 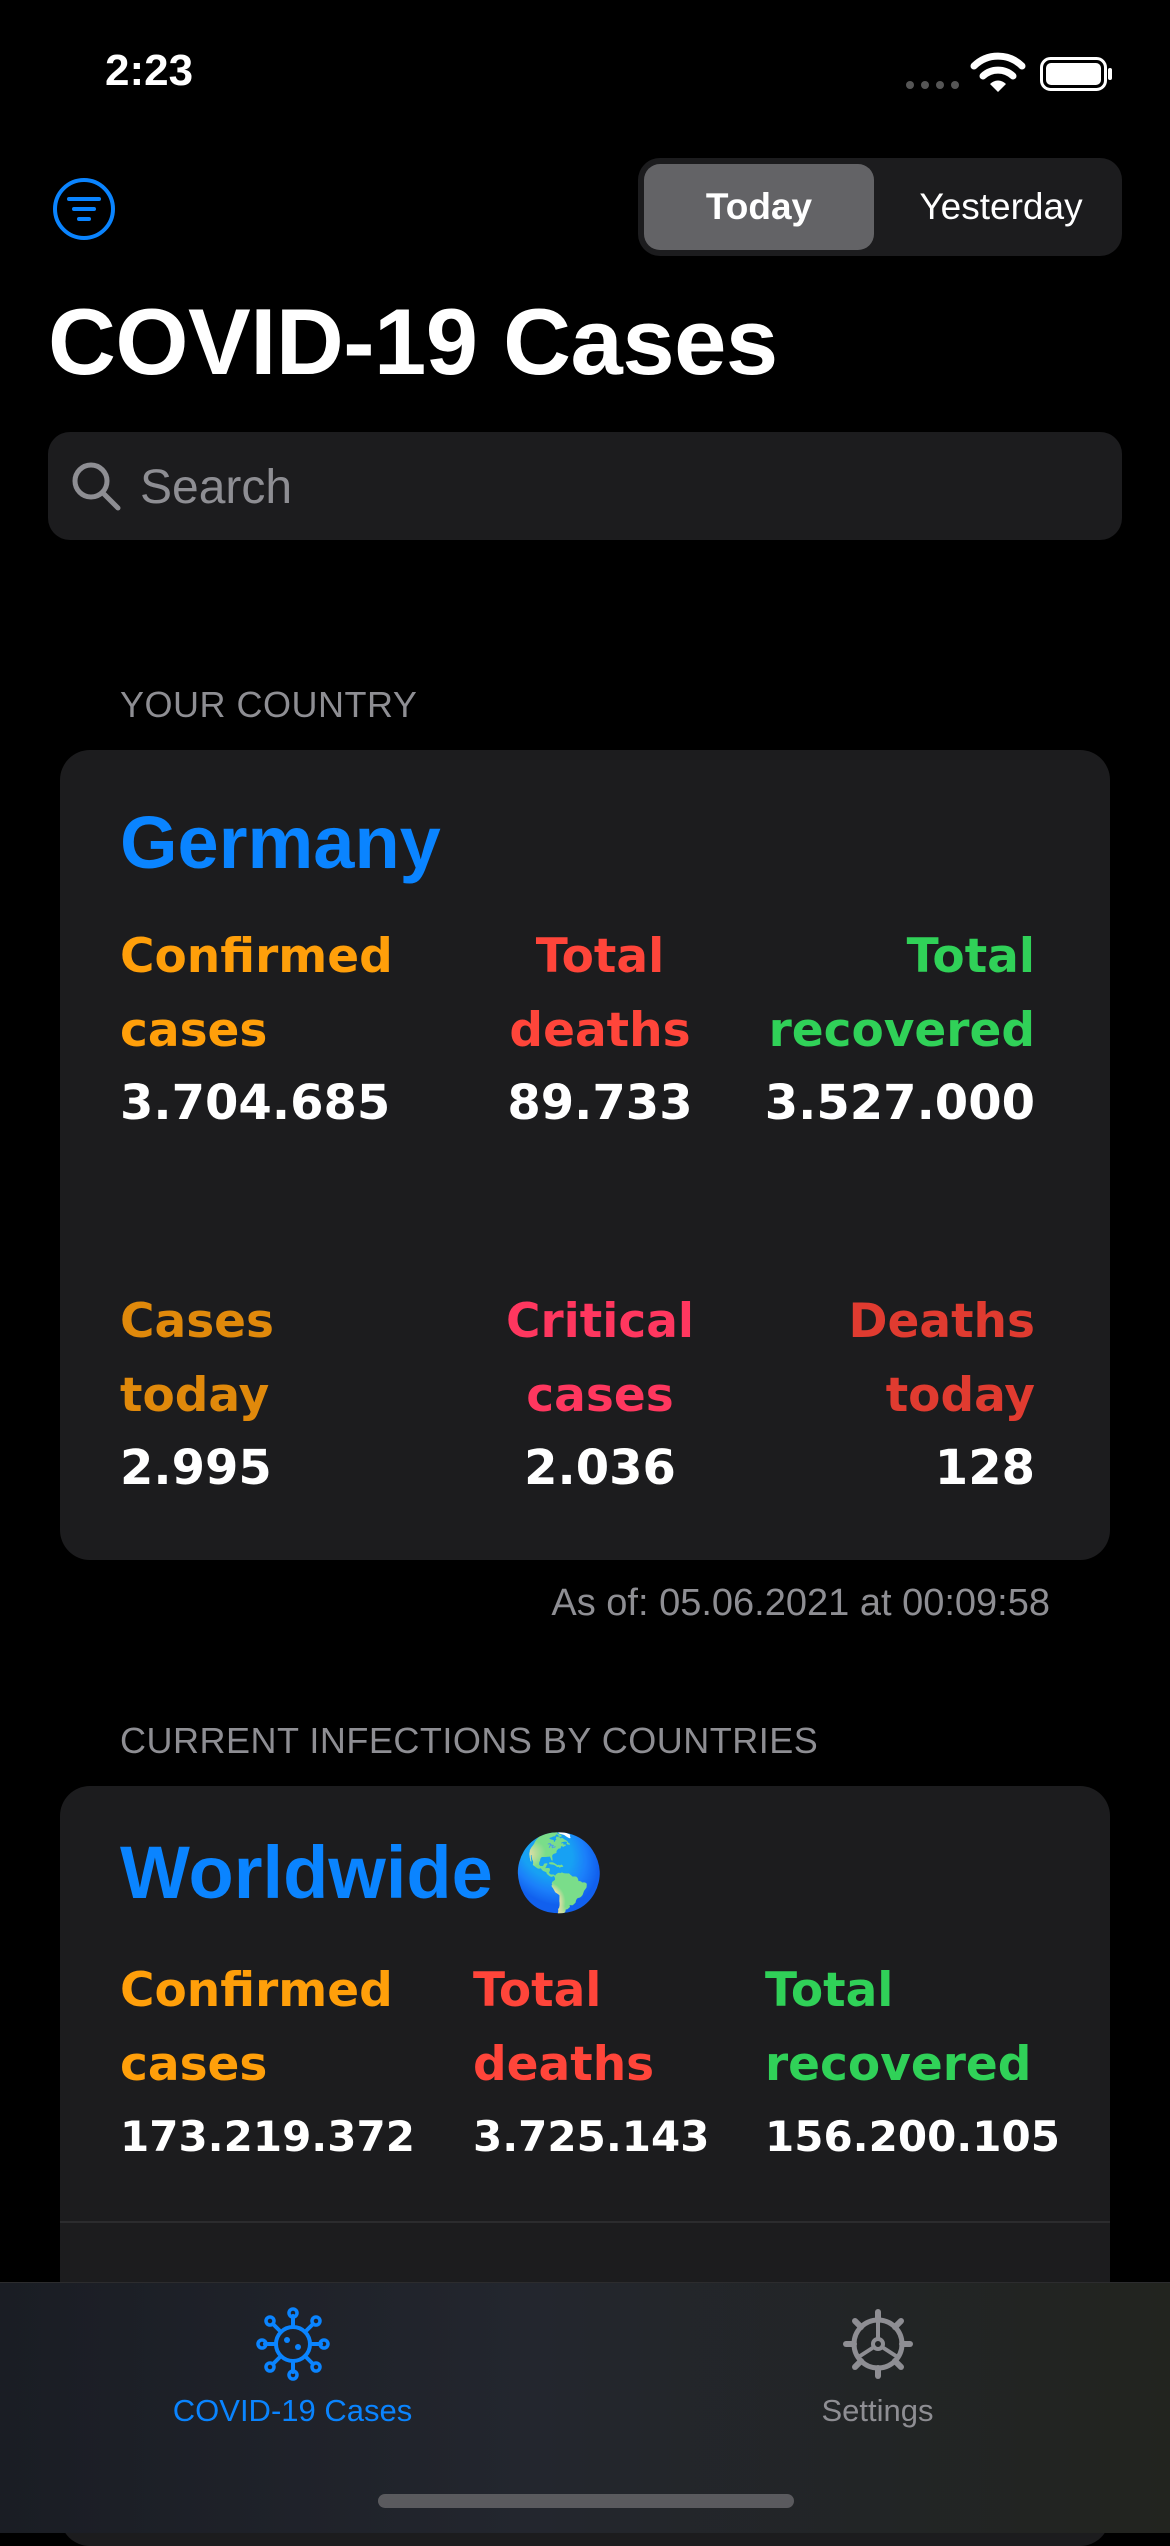 I want to click on as-of-timestamp: As of: 05.06.2021 at 00:09:58, so click(x=800, y=1603).